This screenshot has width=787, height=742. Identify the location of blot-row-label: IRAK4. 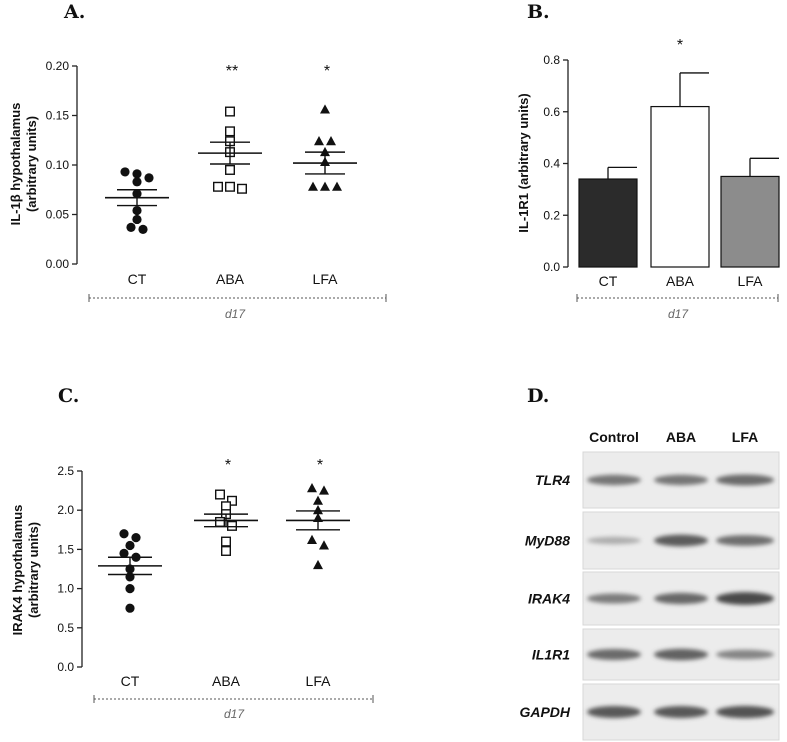
(549, 599).